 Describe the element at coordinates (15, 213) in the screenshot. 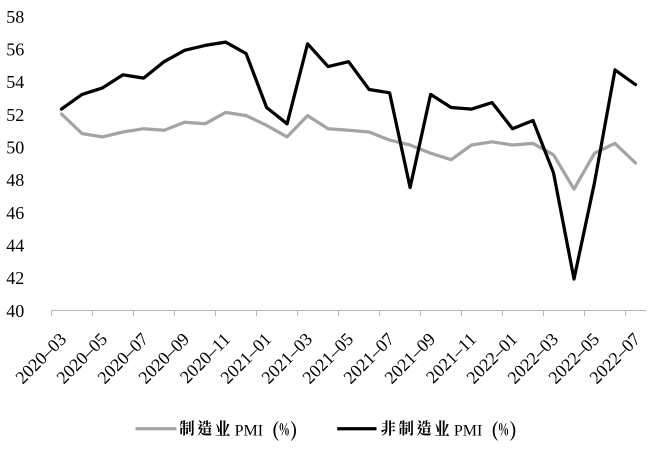

I see `svg-text: 46` at that location.